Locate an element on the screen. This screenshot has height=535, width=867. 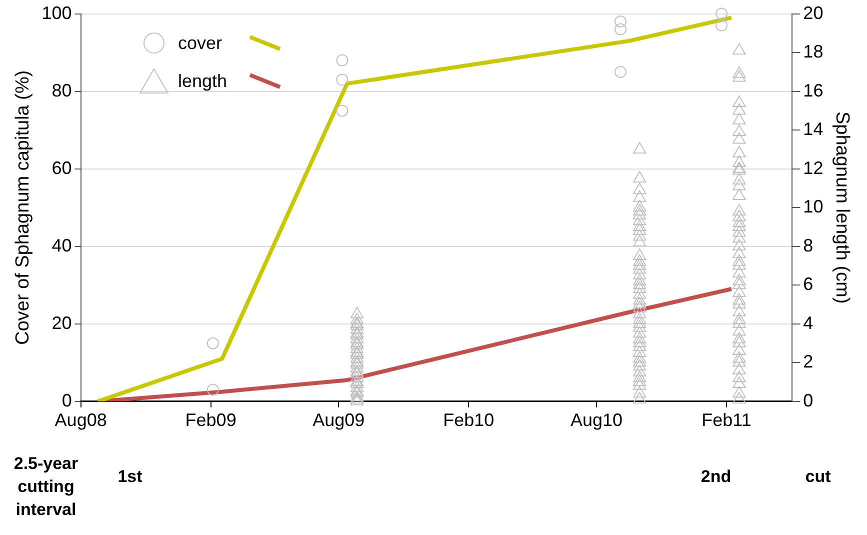
x-tick-label: Feb10 is located at coordinates (468, 420).